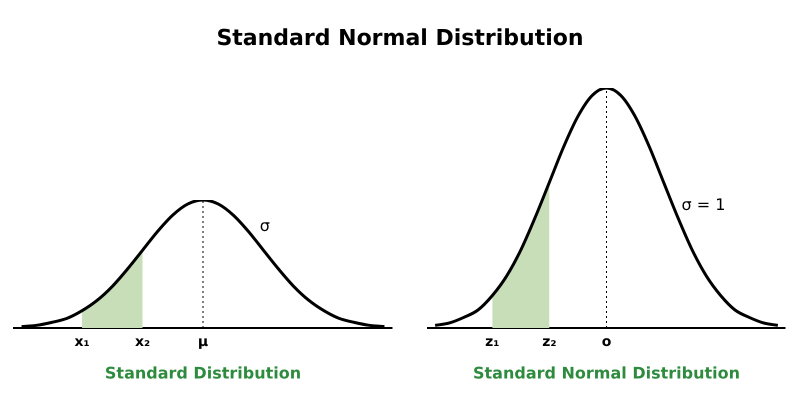 The width and height of the screenshot is (800, 400). Describe the element at coordinates (607, 342) in the screenshot. I see `x-tick-label: o` at that location.